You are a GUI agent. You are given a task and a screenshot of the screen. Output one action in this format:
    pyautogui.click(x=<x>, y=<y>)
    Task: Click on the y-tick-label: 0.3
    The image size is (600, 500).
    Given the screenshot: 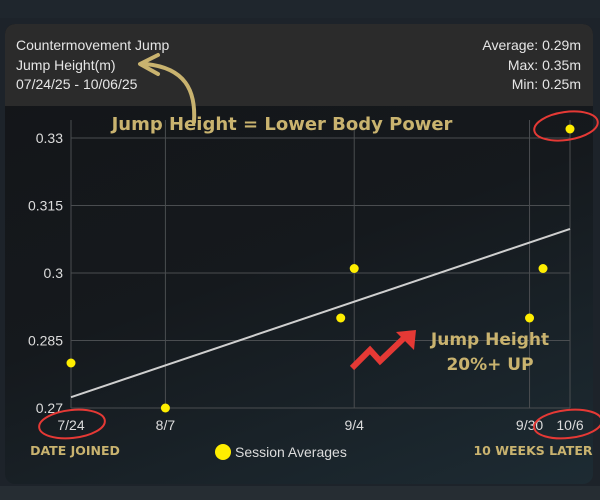 What is the action you would take?
    pyautogui.click(x=54, y=273)
    